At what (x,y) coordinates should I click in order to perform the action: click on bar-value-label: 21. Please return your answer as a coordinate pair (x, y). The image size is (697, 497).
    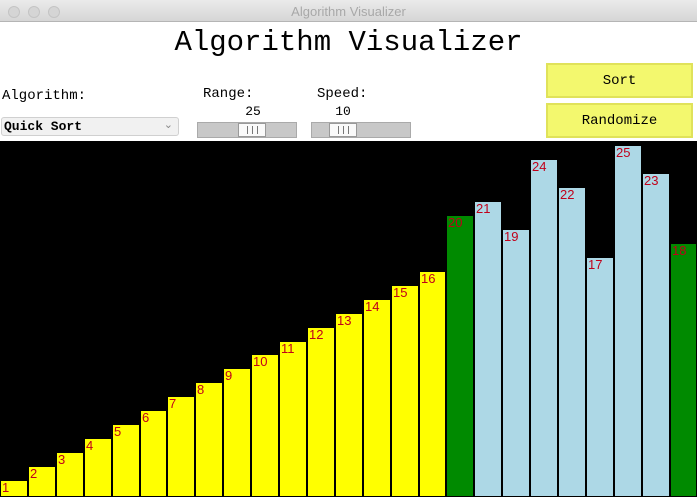
    Looking at the image, I should click on (483, 208).